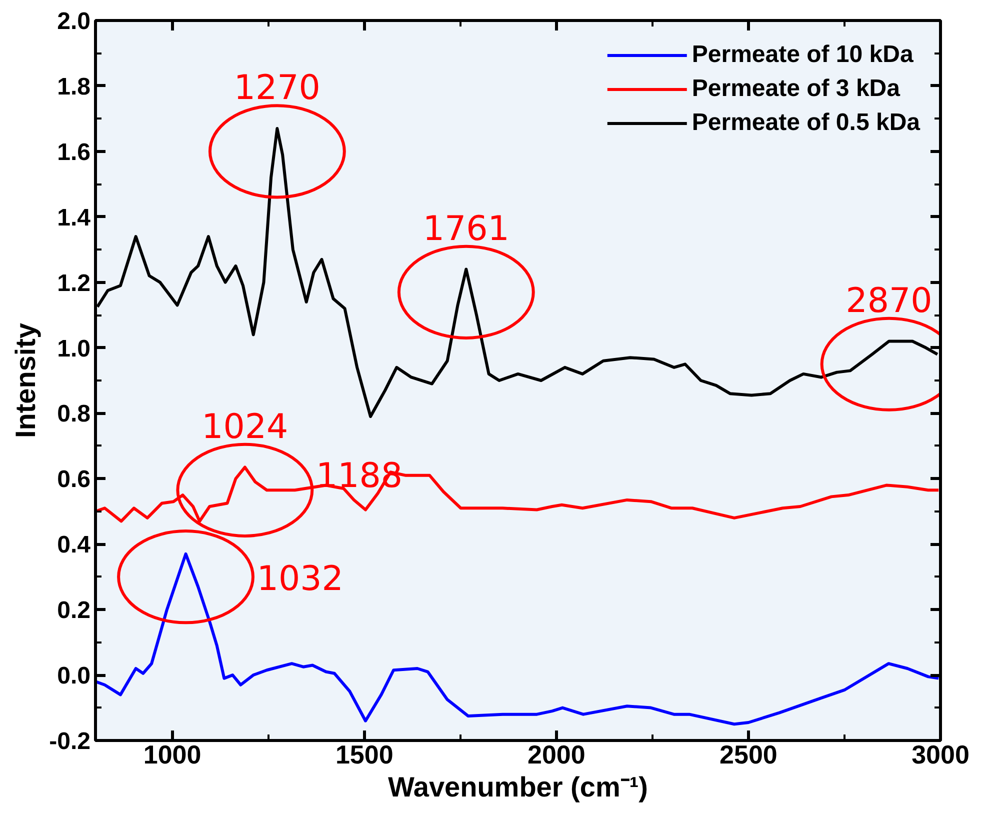 Image resolution: width=987 pixels, height=835 pixels. What do you see at coordinates (364, 755) in the screenshot?
I see `x-tick-label: 1500` at bounding box center [364, 755].